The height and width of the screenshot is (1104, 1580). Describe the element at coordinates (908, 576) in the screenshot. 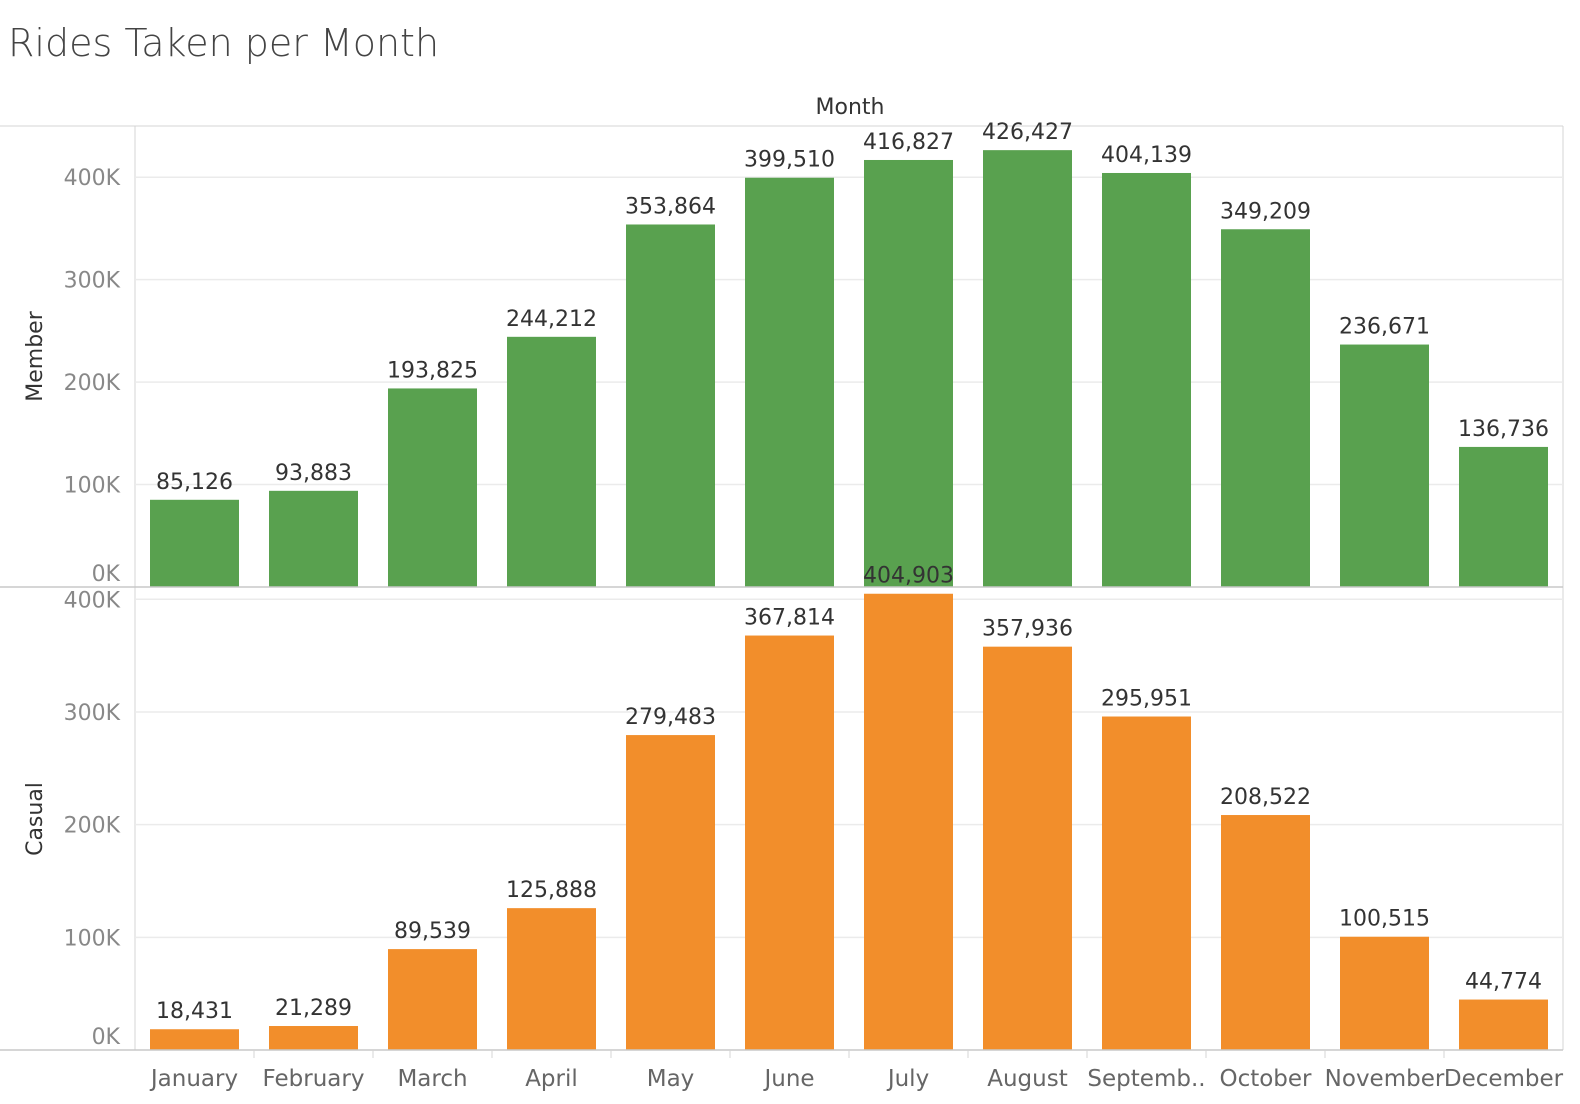

I see `data-label: 404,903` at that location.